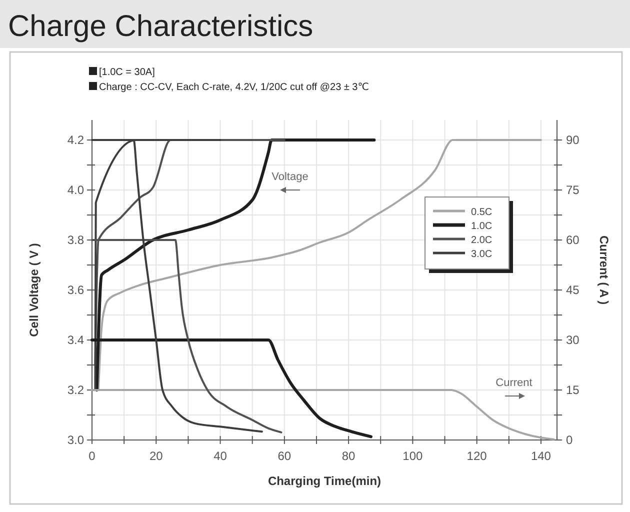  I want to click on text: Charge : CC-CV, Each C-rate, 4.2V, 1/20C cut off @23 ± 3℃, so click(234, 87).